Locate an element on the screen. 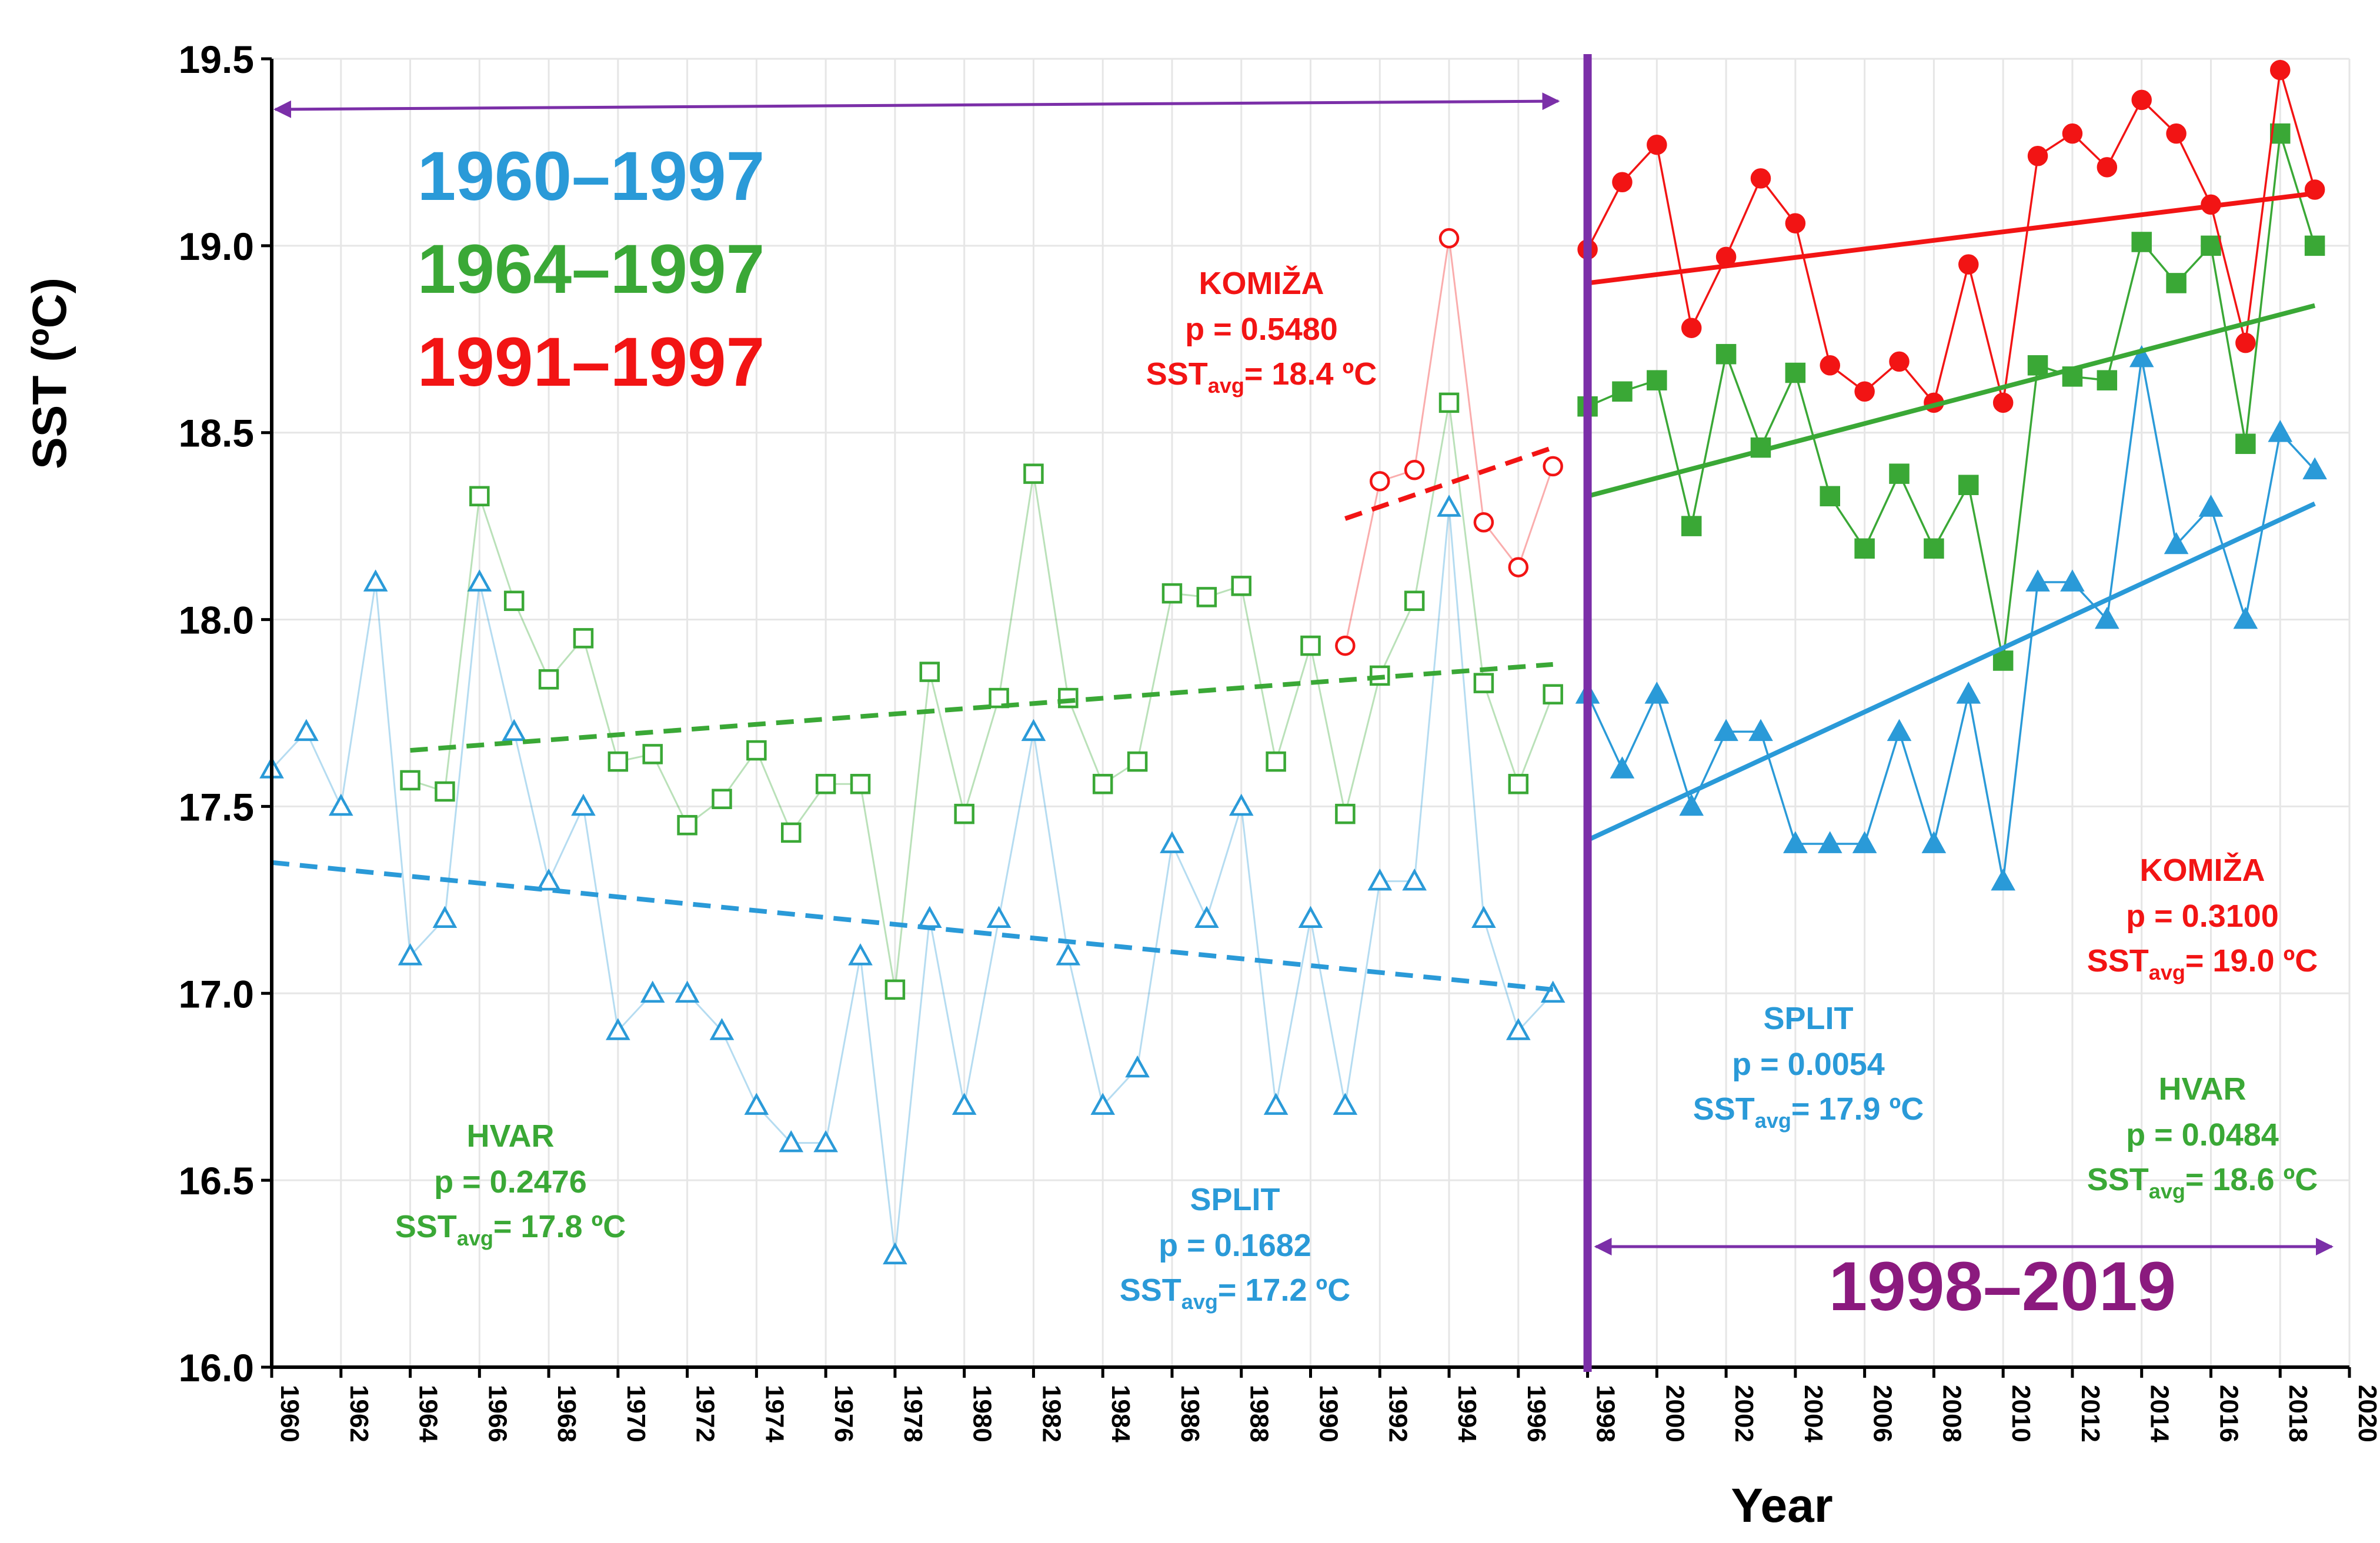 The image size is (2380, 1543). stats-komiza-late: KOMIŽA p = 0.3100 SSTavg= 19.0 ºC is located at coordinates (2202, 918).